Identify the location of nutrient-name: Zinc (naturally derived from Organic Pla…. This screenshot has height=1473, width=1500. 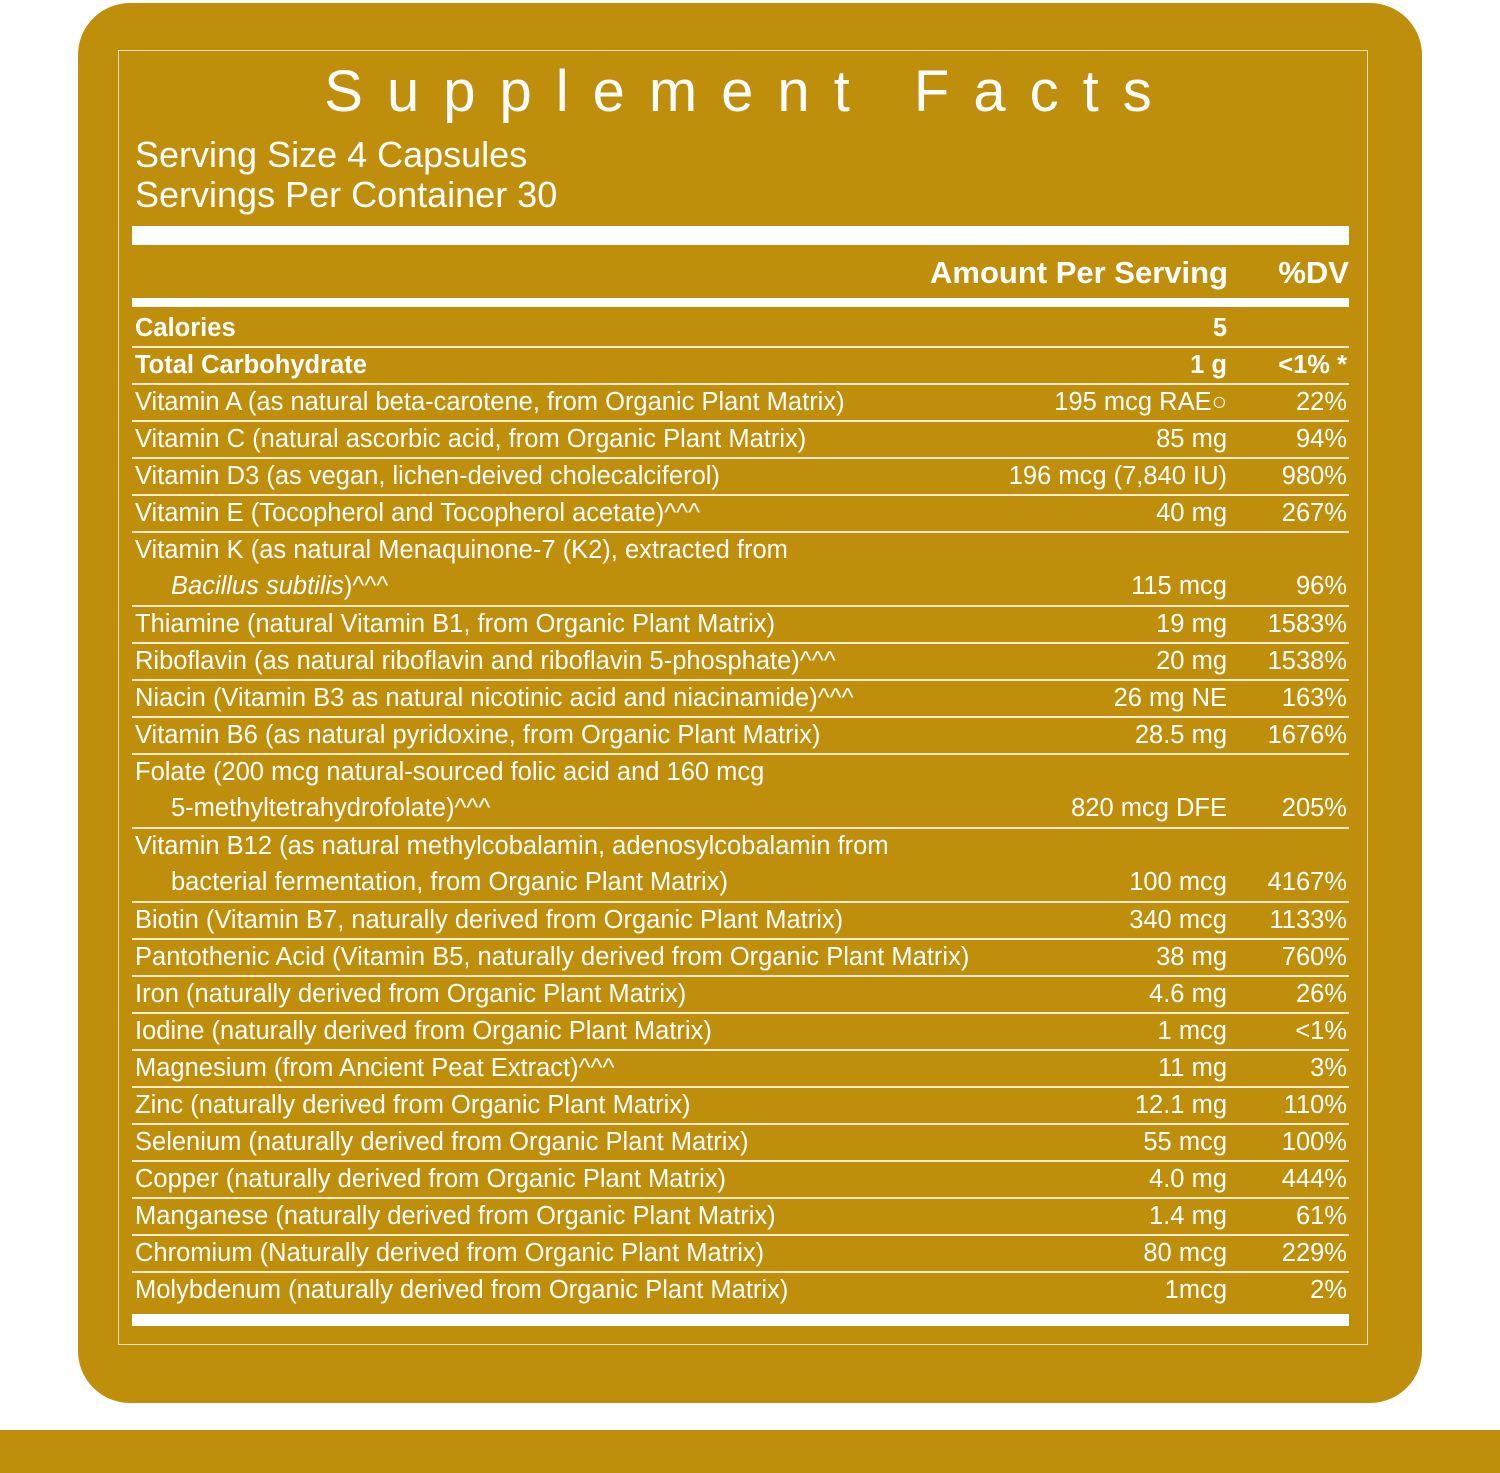
(413, 1105).